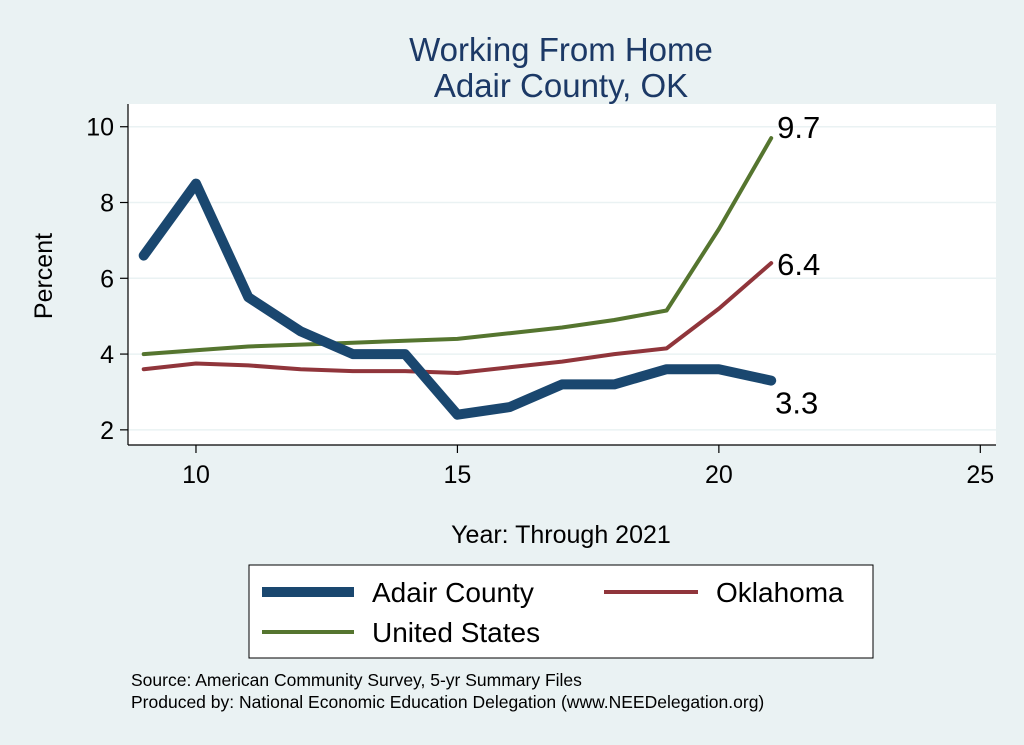 The image size is (1024, 745). Describe the element at coordinates (456, 632) in the screenshot. I see `legend-label-united-states: United States` at that location.